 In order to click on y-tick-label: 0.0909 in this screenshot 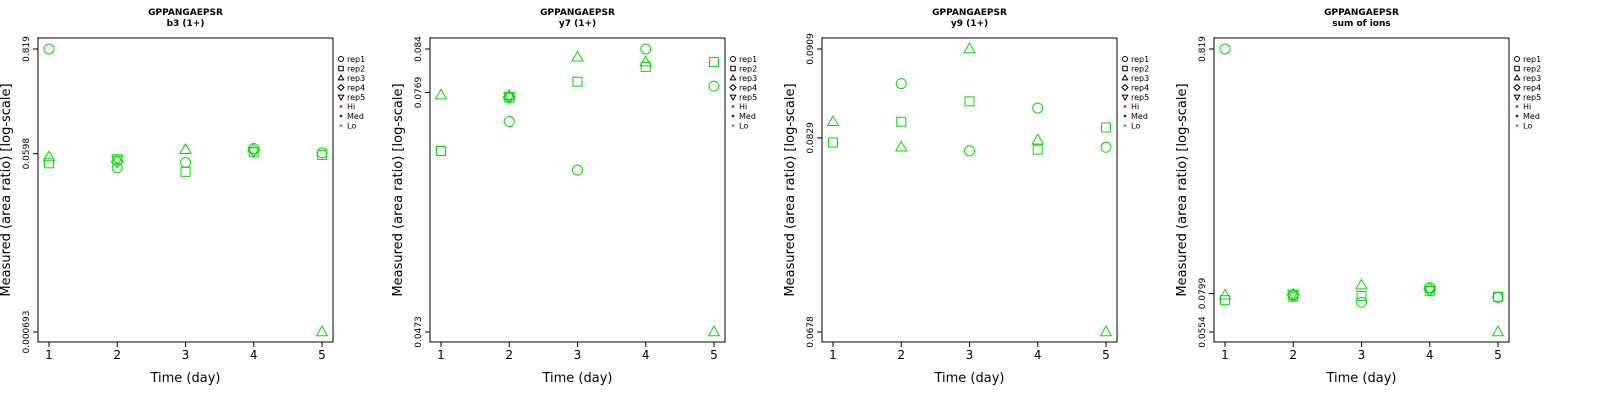, I will do `click(811, 49)`.